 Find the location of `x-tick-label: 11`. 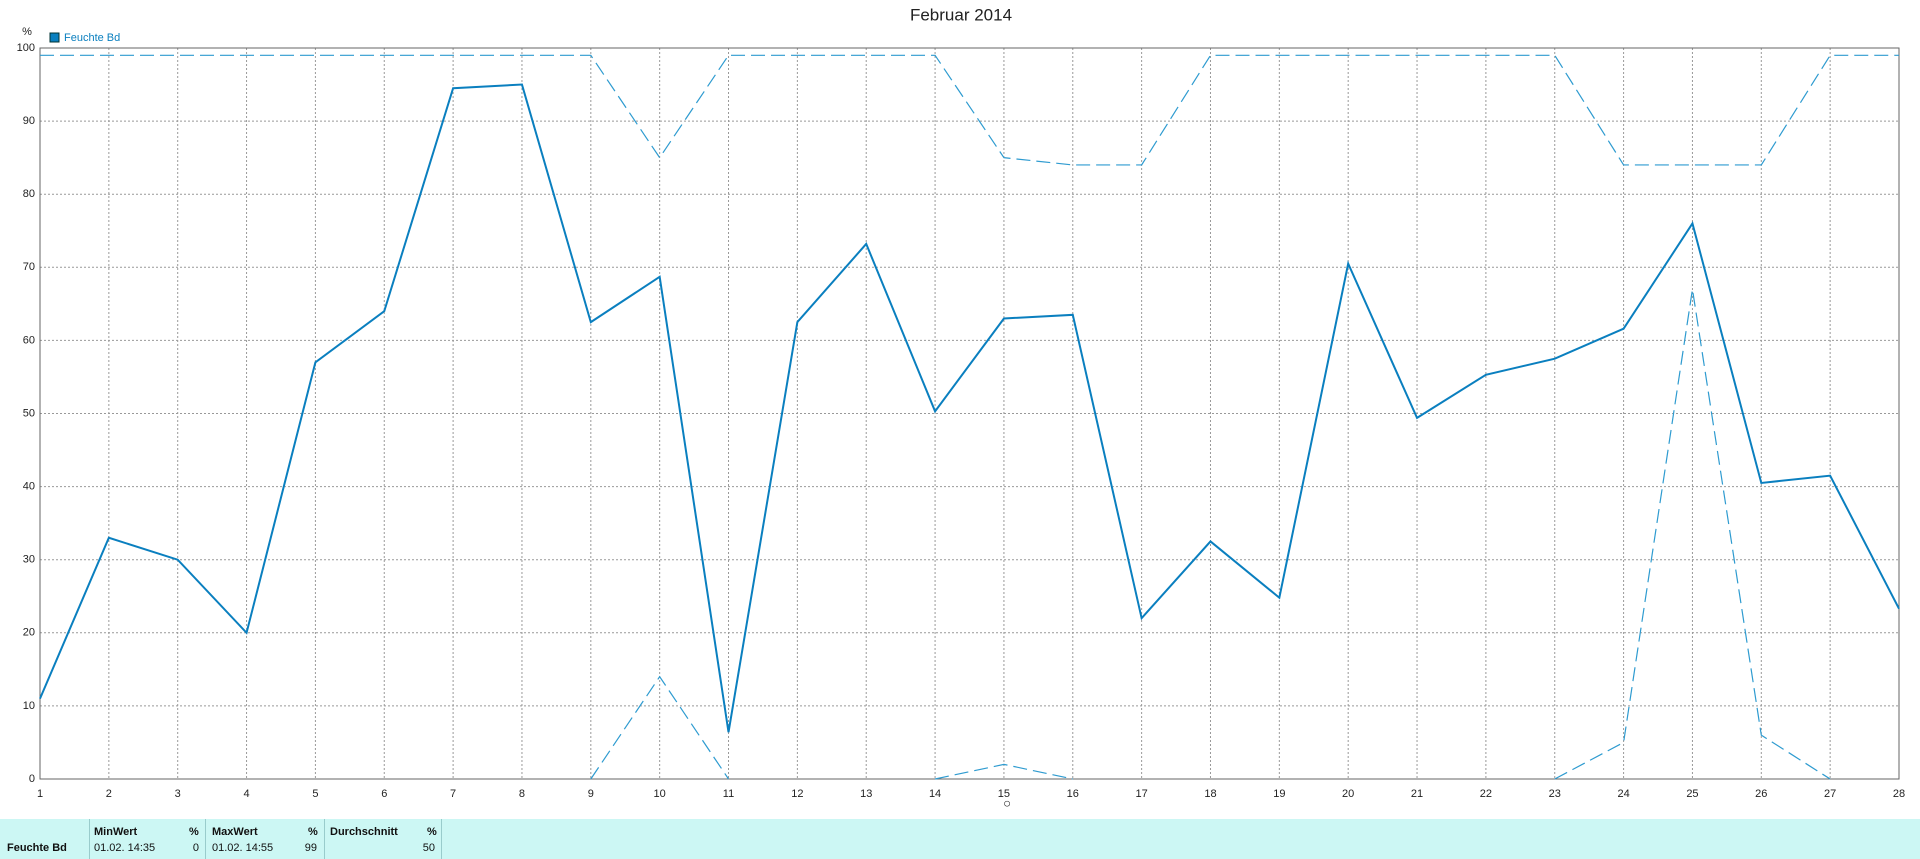

x-tick-label: 11 is located at coordinates (728, 794).